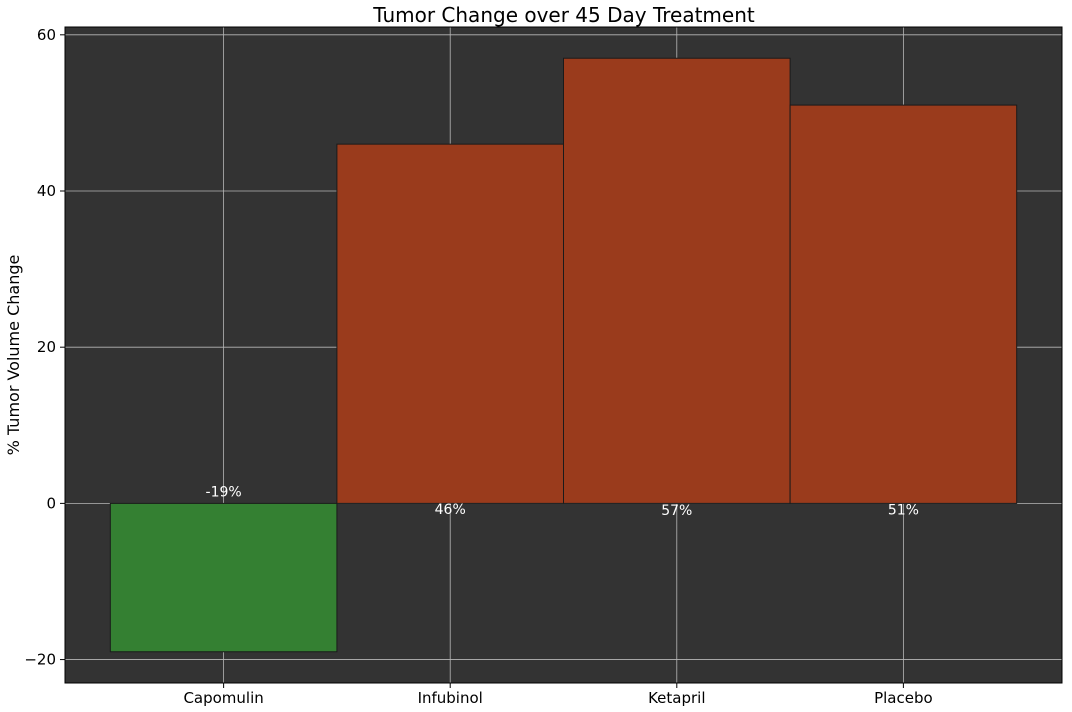 This screenshot has width=1072, height=712. I want to click on x-tick-label: Placebo, so click(903, 698).